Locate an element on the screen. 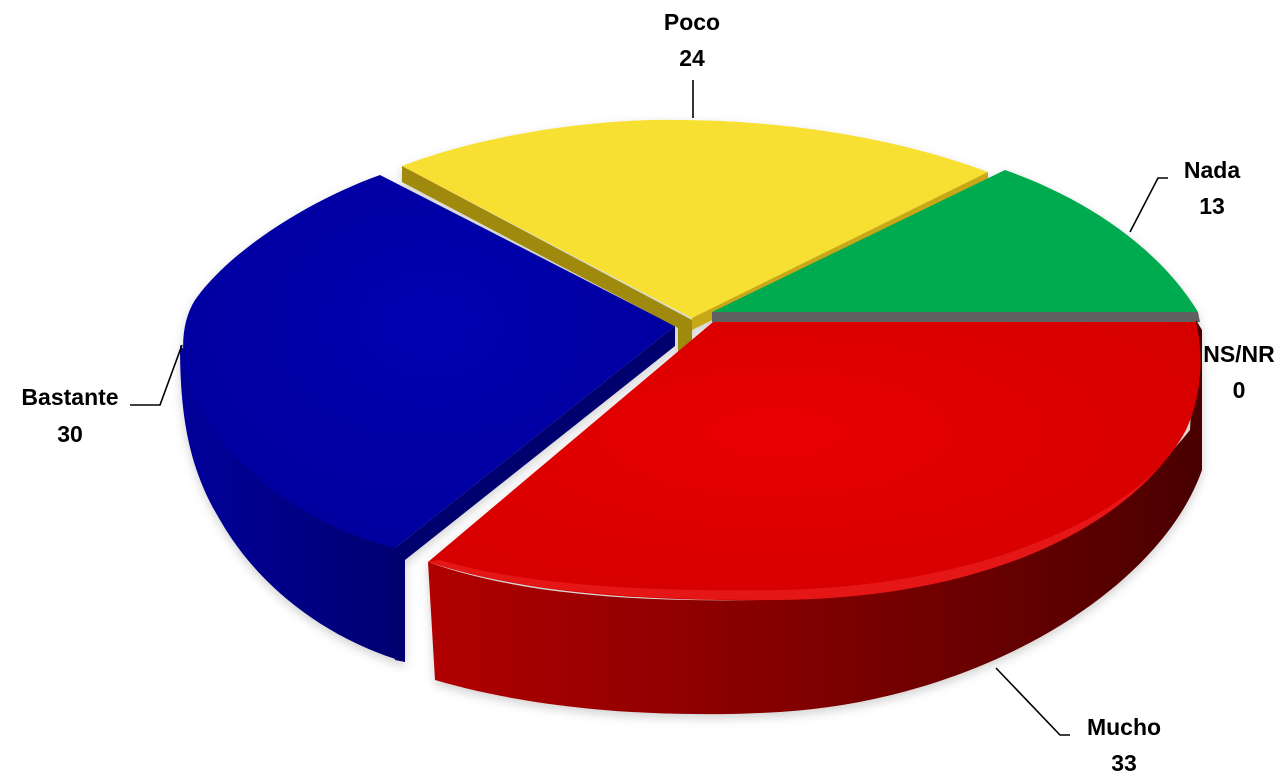 Image resolution: width=1288 pixels, height=779 pixels. slice-nsnr is located at coordinates (956, 317).